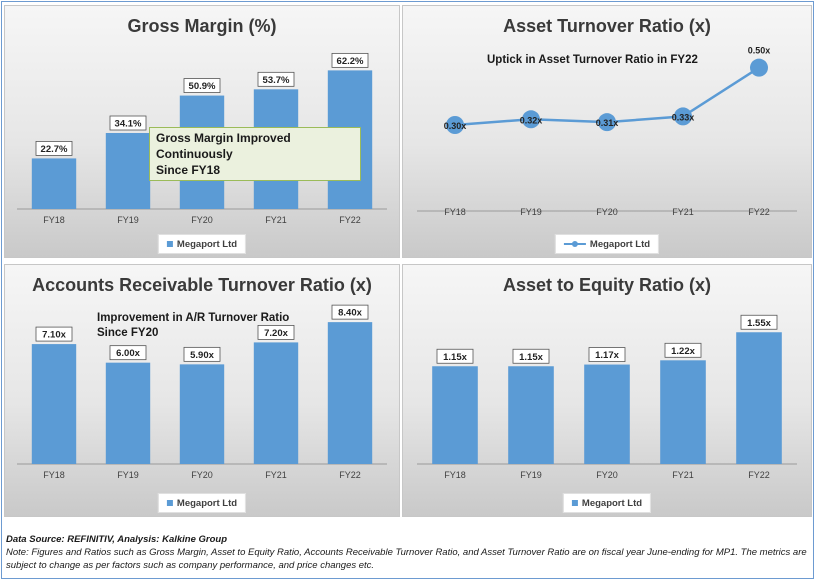 The width and height of the screenshot is (817, 582). I want to click on data-label-fy22: 62.2%, so click(350, 61).